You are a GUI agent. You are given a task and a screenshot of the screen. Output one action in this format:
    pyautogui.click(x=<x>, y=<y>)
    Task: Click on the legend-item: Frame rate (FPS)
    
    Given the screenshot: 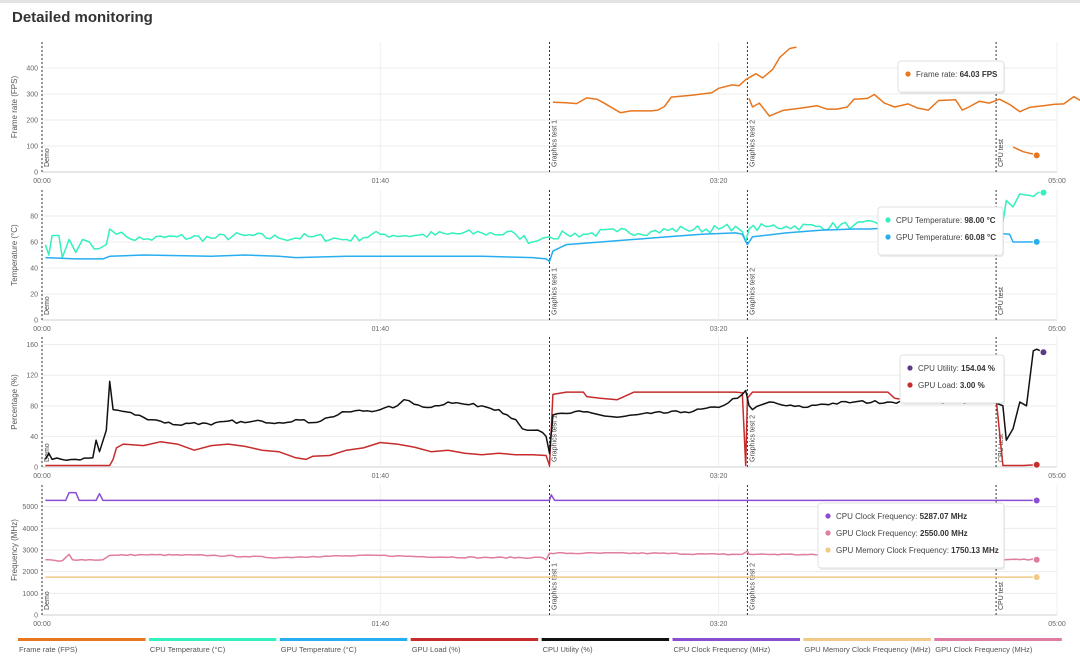 What is the action you would take?
    pyautogui.click(x=82, y=646)
    